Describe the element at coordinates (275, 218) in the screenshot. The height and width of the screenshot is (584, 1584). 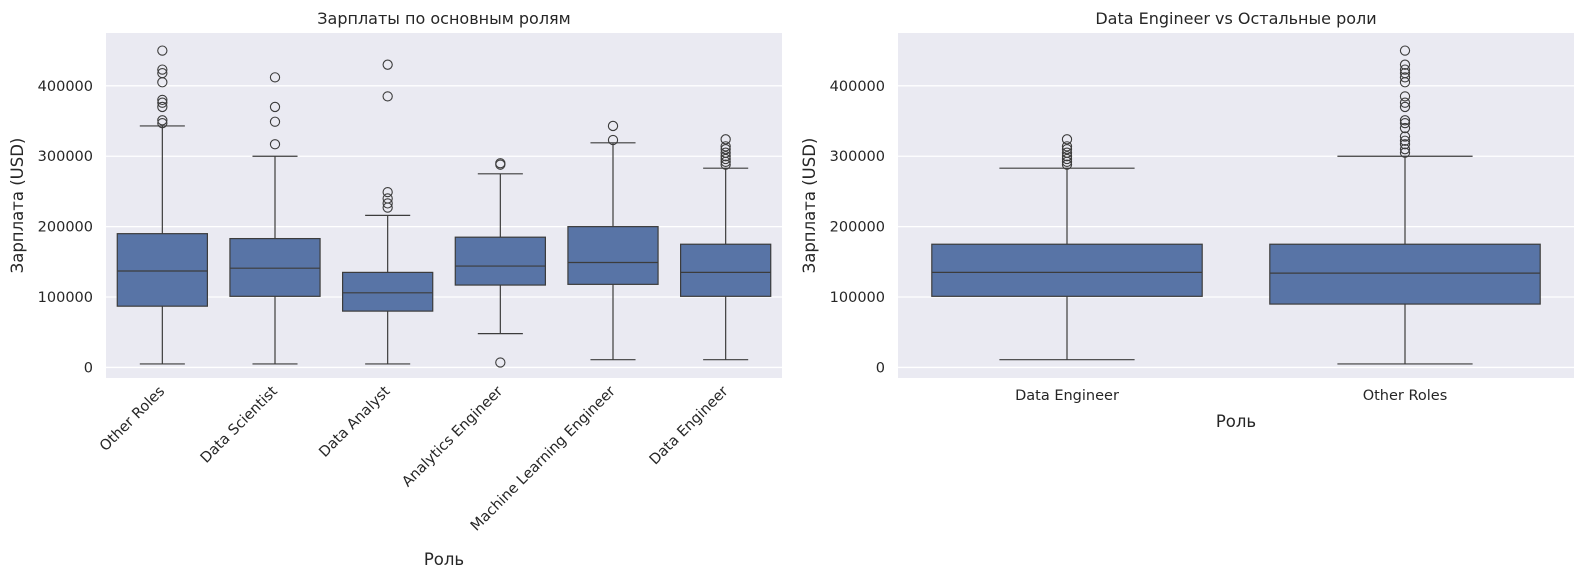
I see `box-data-scientist` at that location.